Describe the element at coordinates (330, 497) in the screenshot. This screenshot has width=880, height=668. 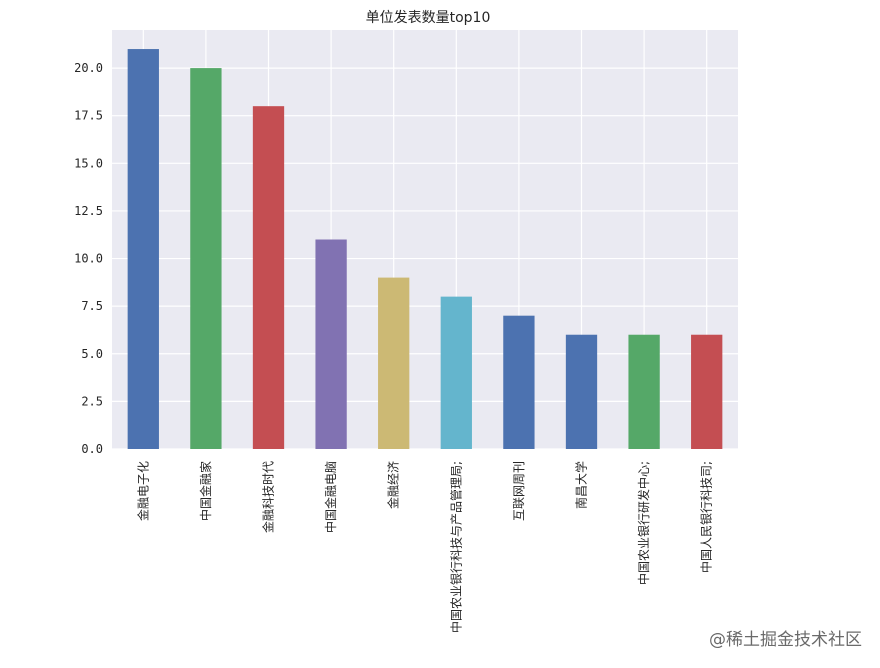
I see `x-tick-label: 中国金融电脑` at that location.